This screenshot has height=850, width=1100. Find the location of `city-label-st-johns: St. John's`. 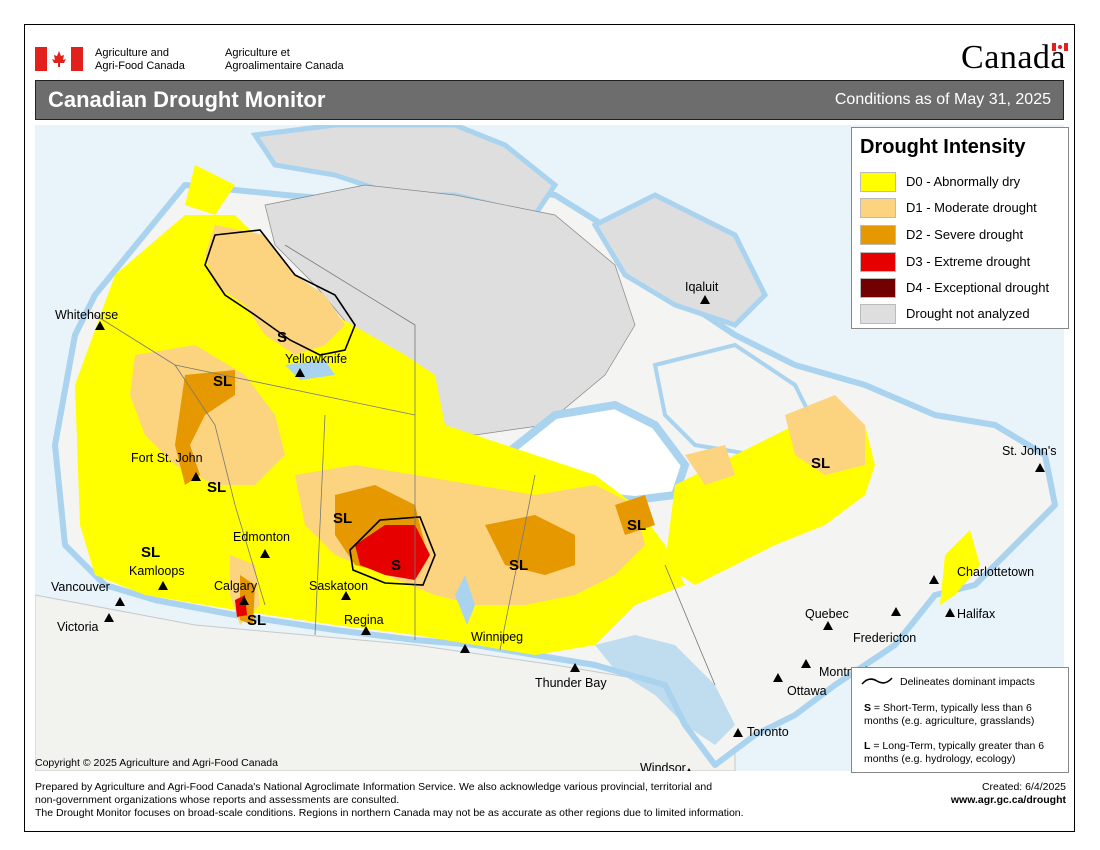

city-label-st-johns: St. John's is located at coordinates (1029, 451).